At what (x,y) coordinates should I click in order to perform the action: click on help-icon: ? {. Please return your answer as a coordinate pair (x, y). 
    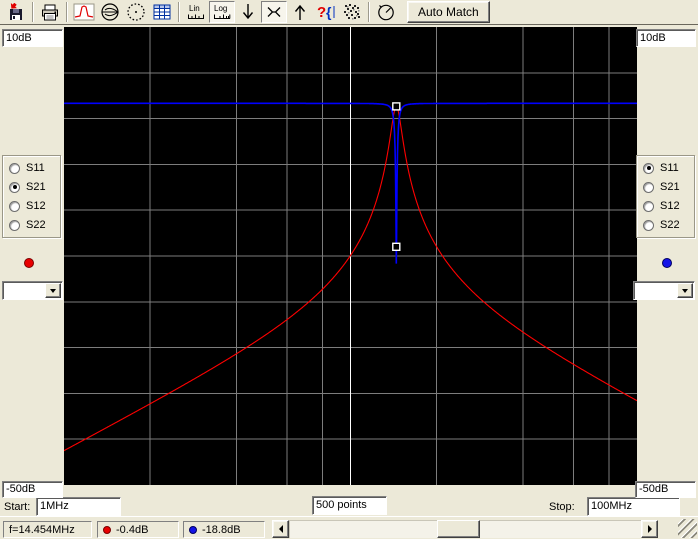
    Looking at the image, I should click on (326, 12).